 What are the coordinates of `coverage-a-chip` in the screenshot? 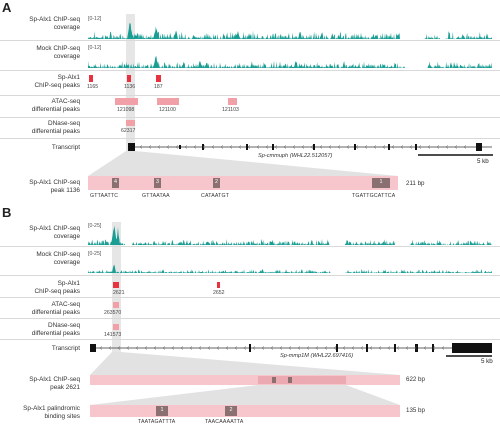 It's located at (290, 31).